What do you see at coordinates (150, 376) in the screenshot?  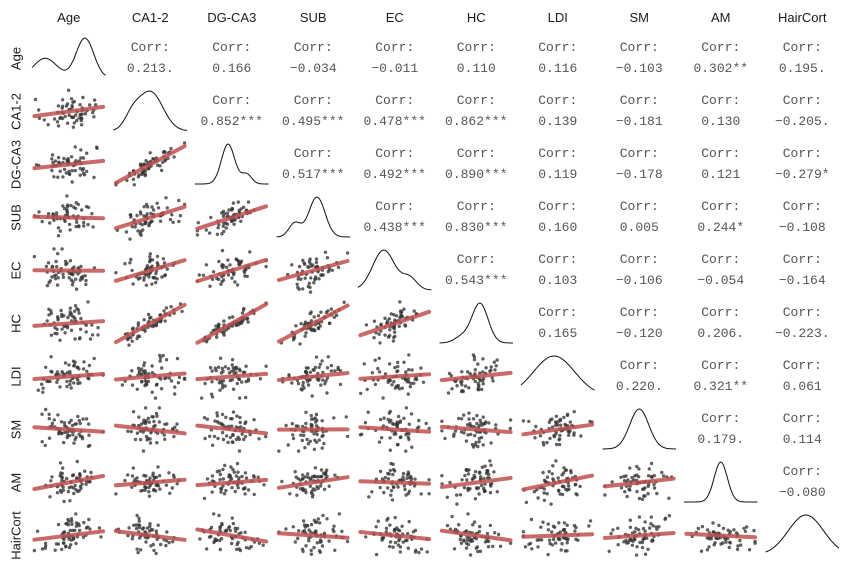 I see `scatter-cell-ldi-ca12` at bounding box center [150, 376].